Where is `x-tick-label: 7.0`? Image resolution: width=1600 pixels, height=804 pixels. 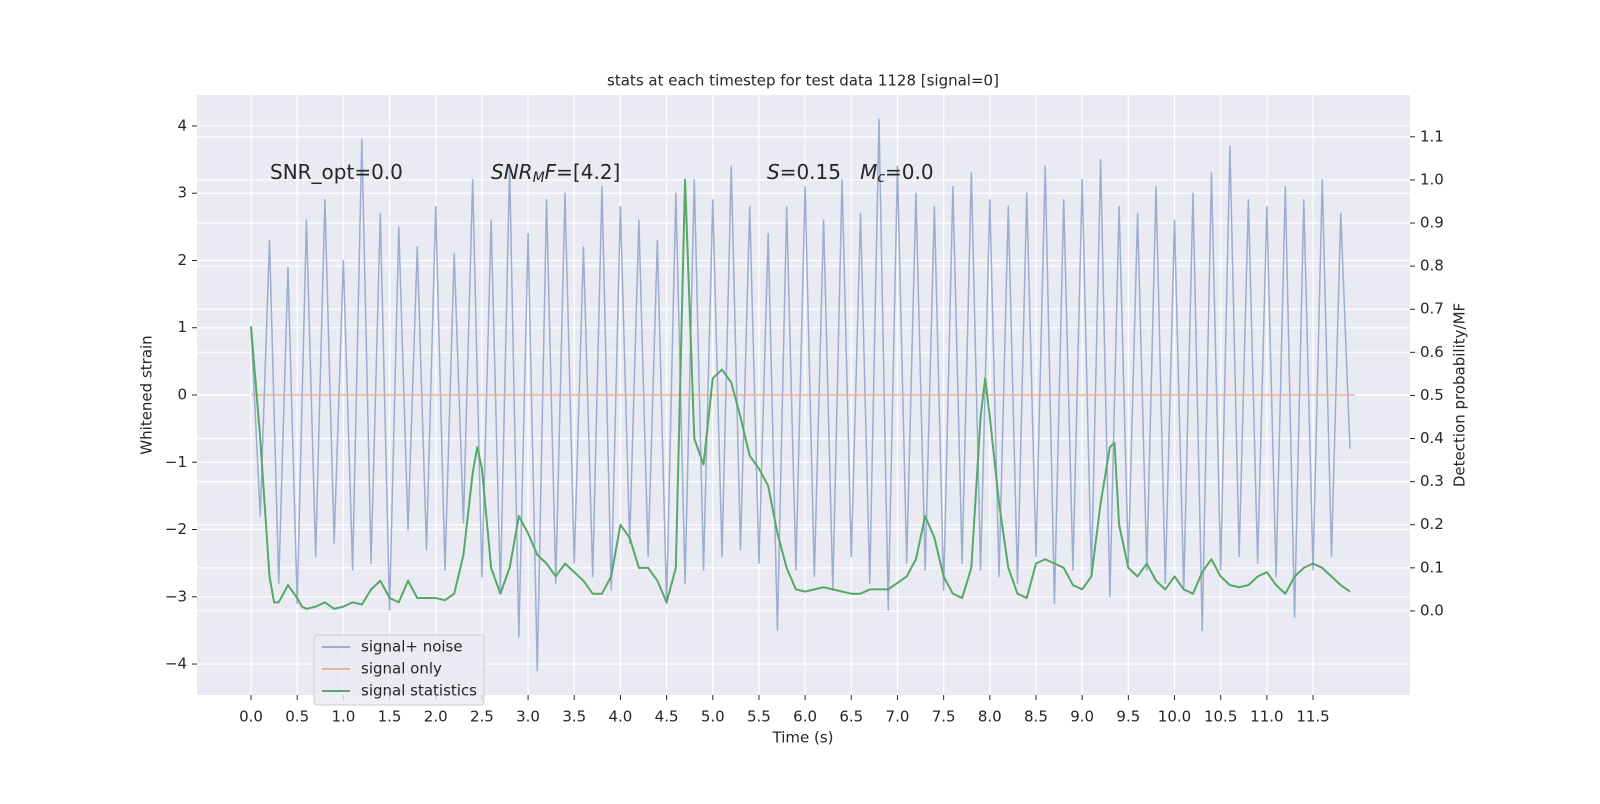
x-tick-label: 7.0 is located at coordinates (898, 717).